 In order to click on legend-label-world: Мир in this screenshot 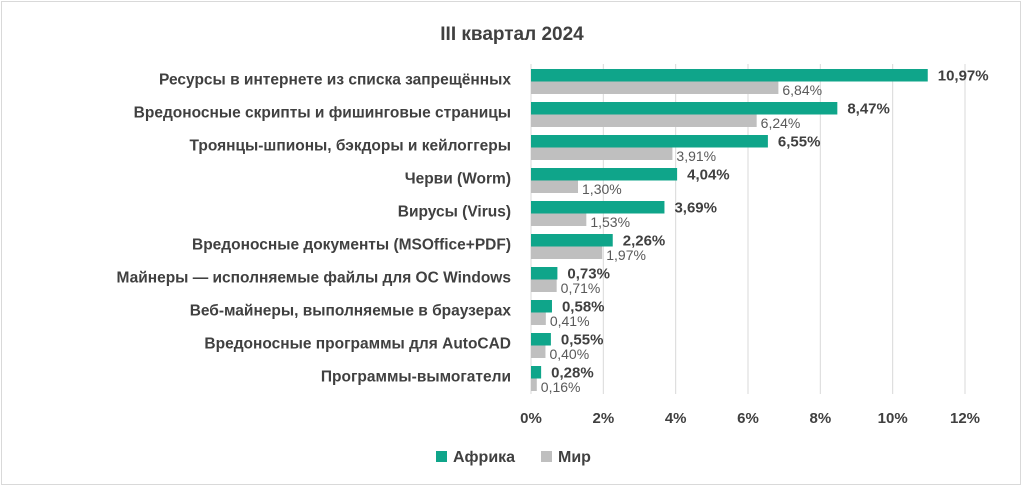, I will do `click(574, 457)`.